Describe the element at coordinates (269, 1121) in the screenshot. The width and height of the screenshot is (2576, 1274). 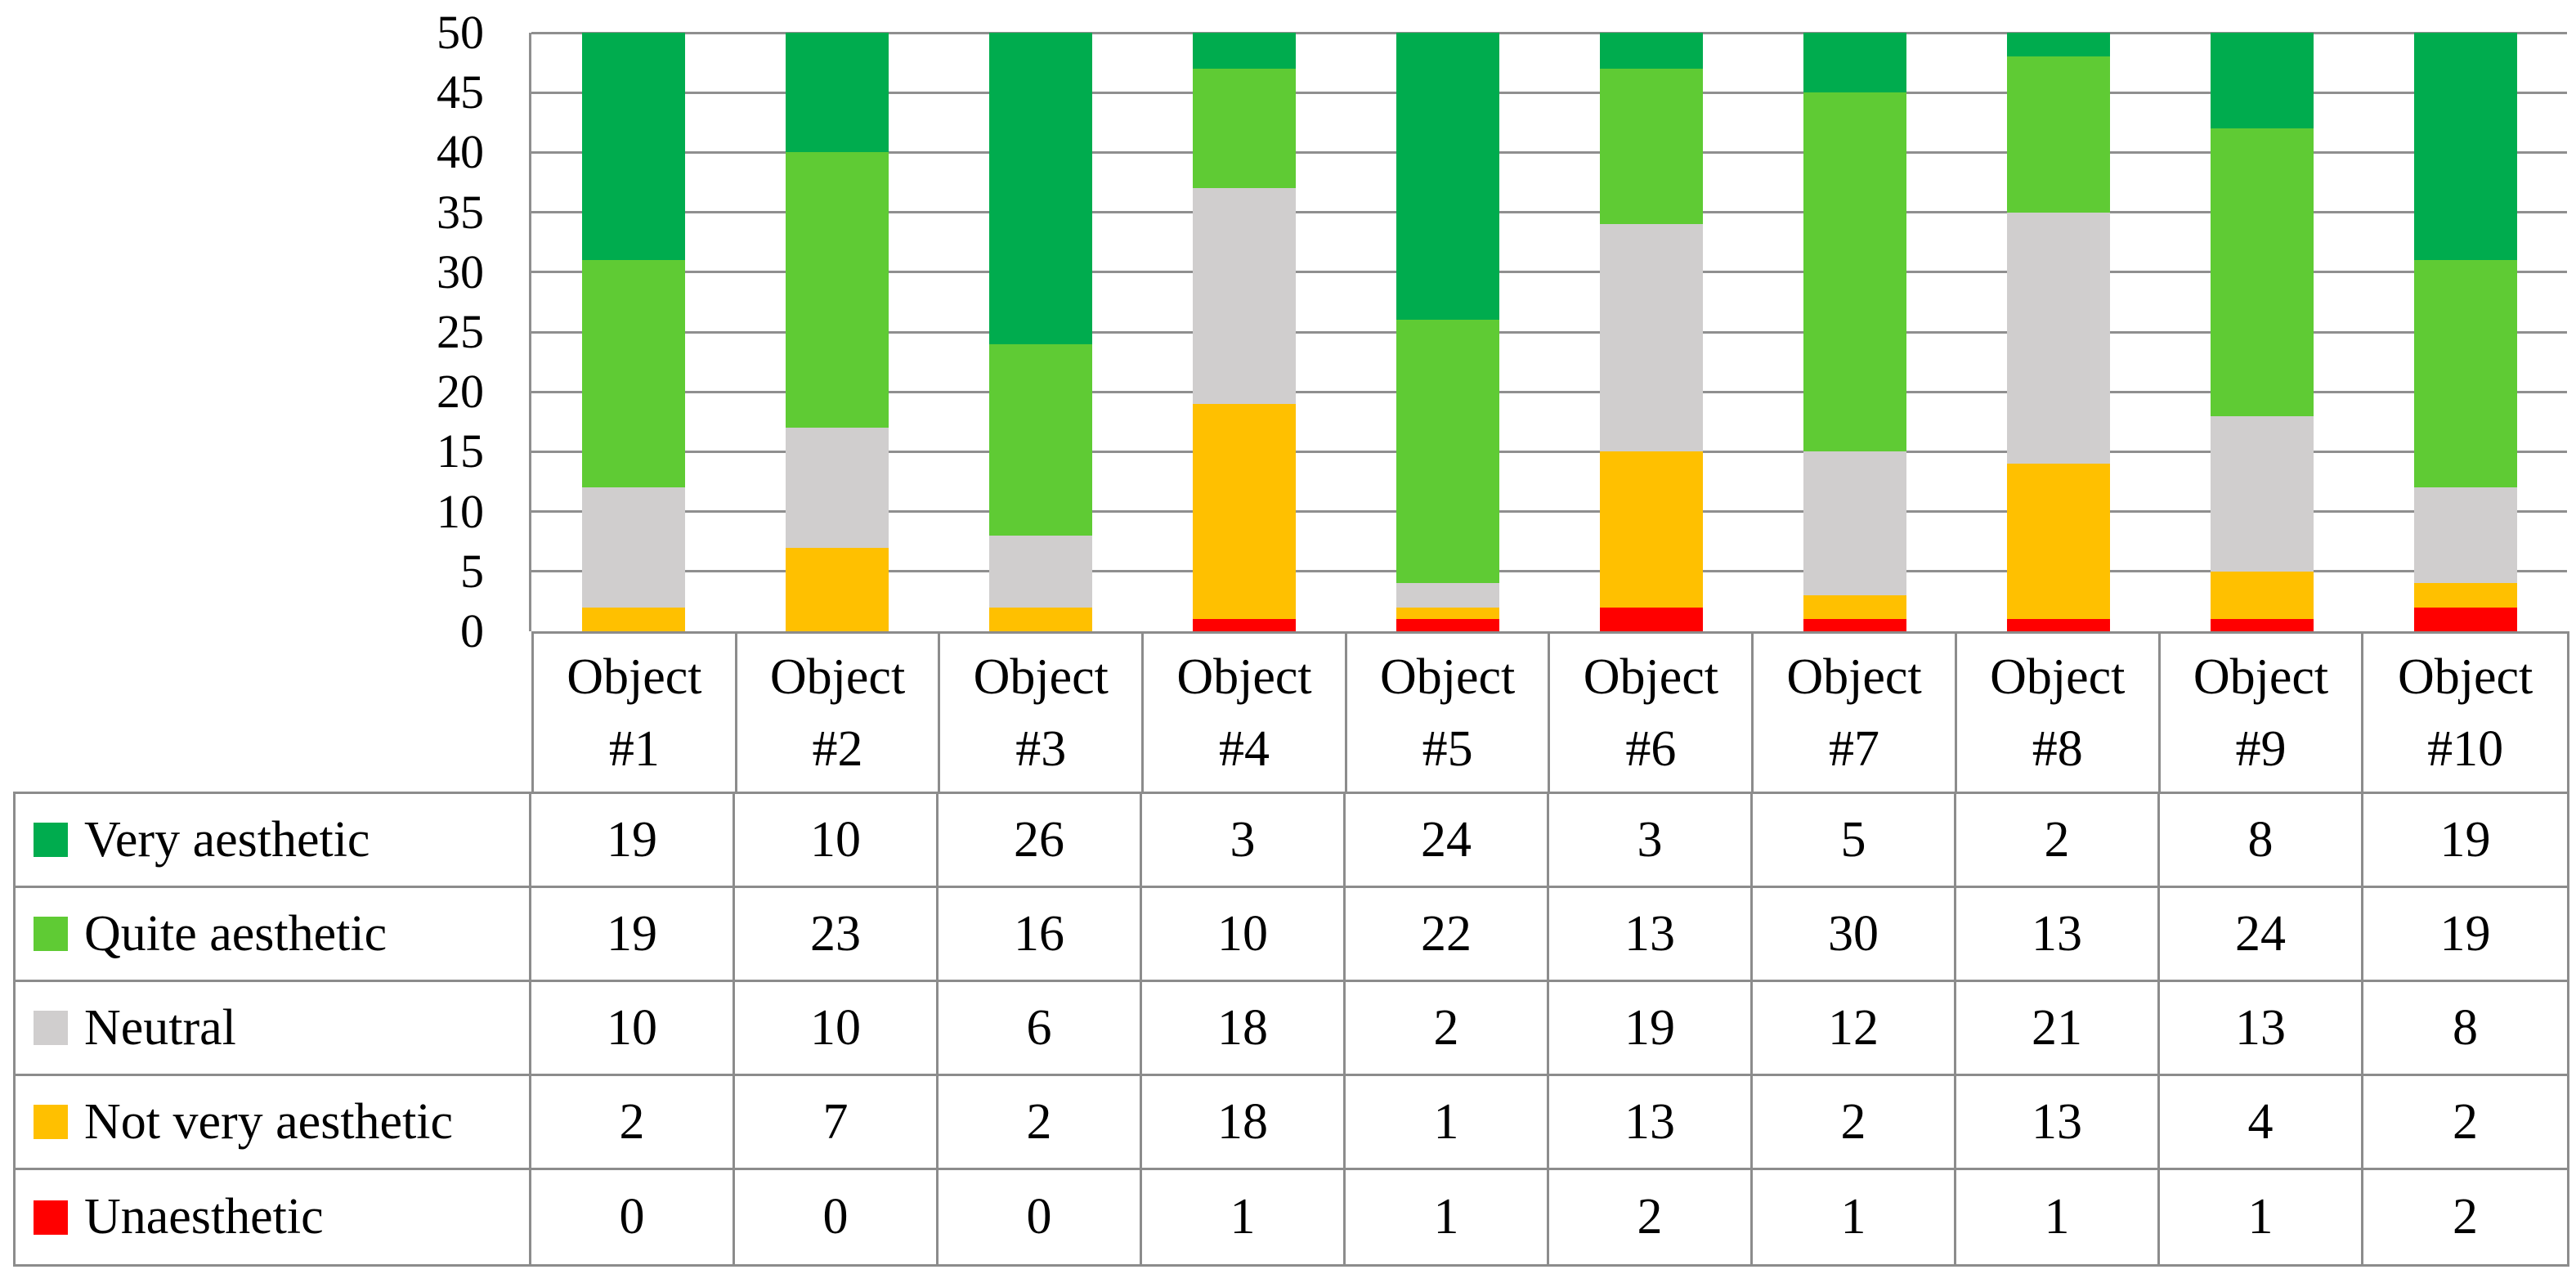
I see `legend-label: Not very aesthetic` at that location.